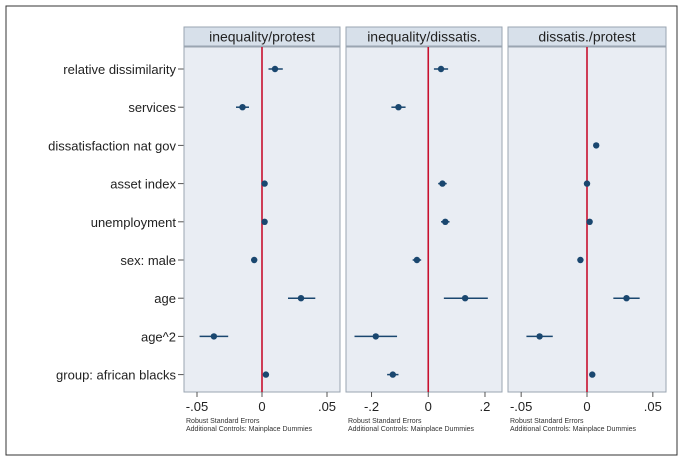 Image resolution: width=683 pixels, height=466 pixels. Describe the element at coordinates (165, 298) in the screenshot. I see `y-tick-label: age` at that location.